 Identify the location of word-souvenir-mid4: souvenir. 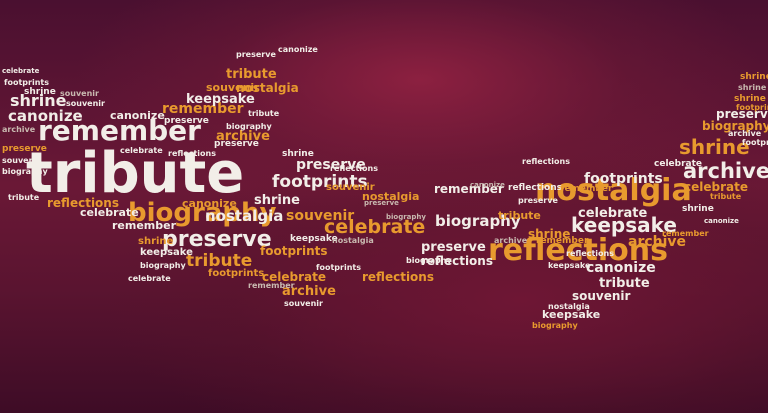
(350, 187).